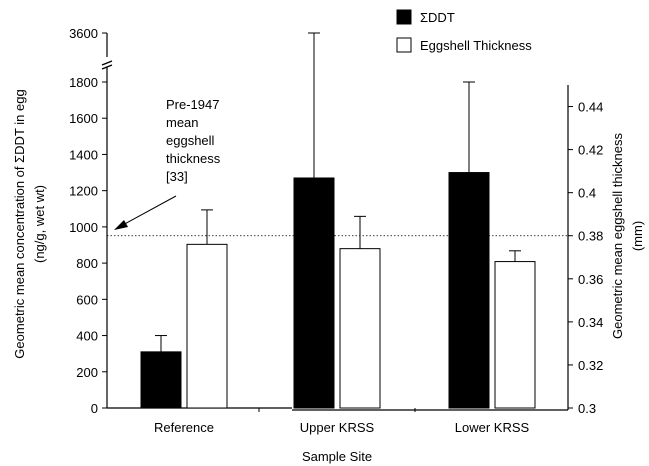  I want to click on annotation-arrow, so click(148, 211).